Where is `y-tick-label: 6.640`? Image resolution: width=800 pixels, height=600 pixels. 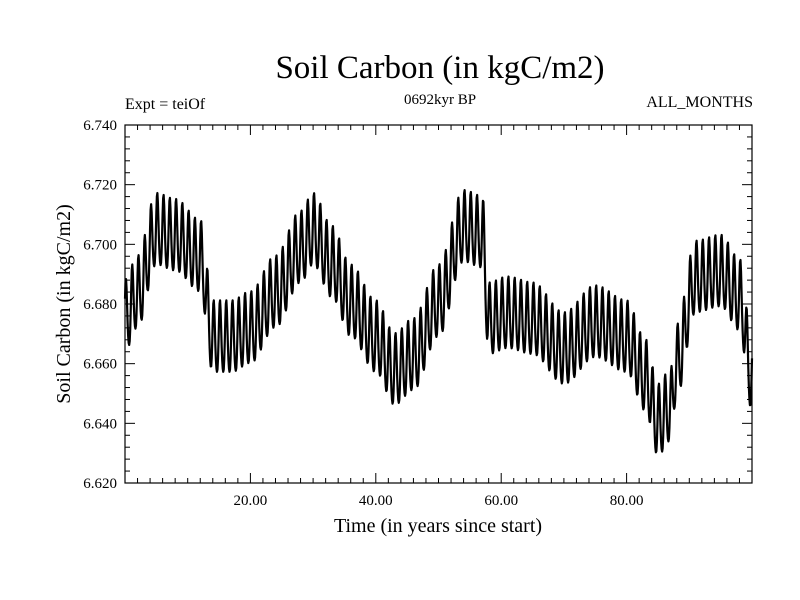
y-tick-label: 6.640 is located at coordinates (100, 424).